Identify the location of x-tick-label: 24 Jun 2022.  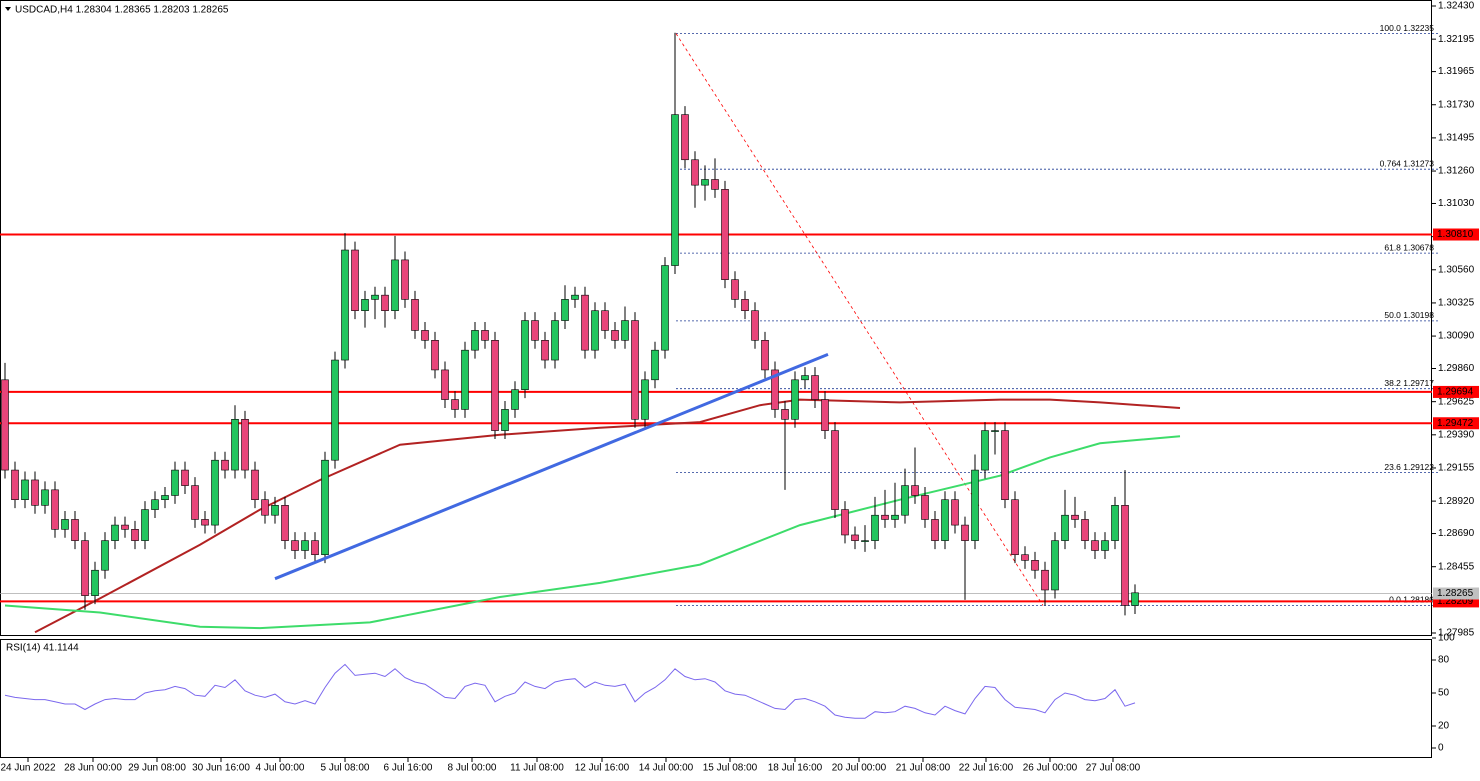
(27, 768).